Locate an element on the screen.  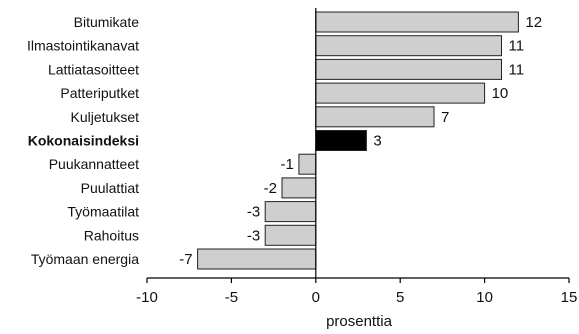
category-label: Työmaan energia is located at coordinates (85, 259).